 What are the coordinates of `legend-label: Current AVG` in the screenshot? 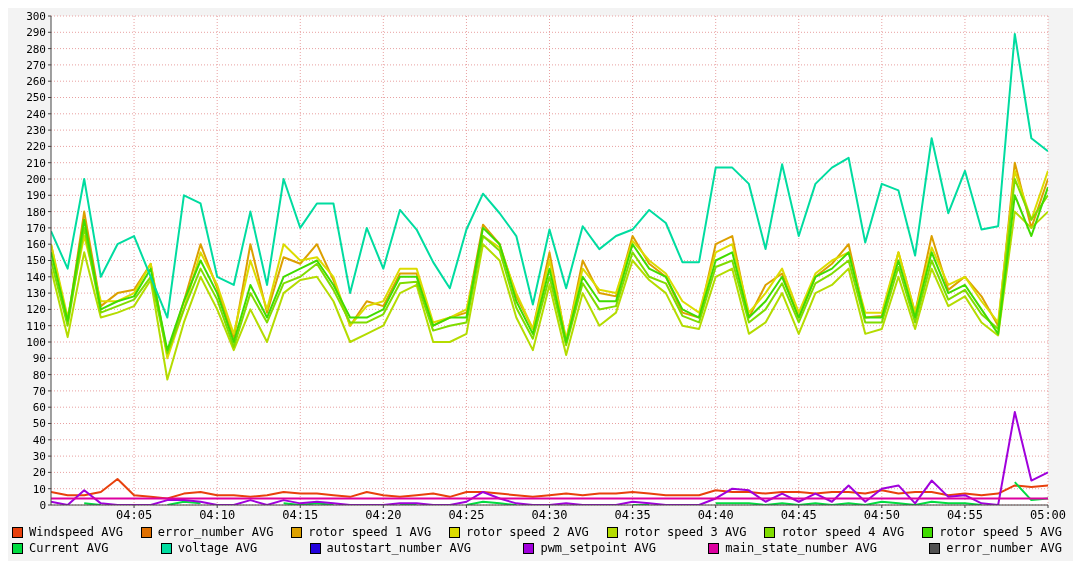 It's located at (69, 548).